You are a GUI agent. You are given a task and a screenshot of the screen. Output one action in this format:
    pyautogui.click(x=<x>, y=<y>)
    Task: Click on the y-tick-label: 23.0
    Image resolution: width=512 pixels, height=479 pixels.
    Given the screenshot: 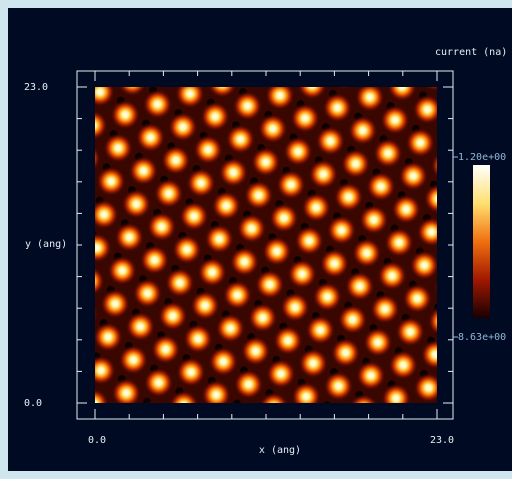 What is the action you would take?
    pyautogui.click(x=36, y=87)
    